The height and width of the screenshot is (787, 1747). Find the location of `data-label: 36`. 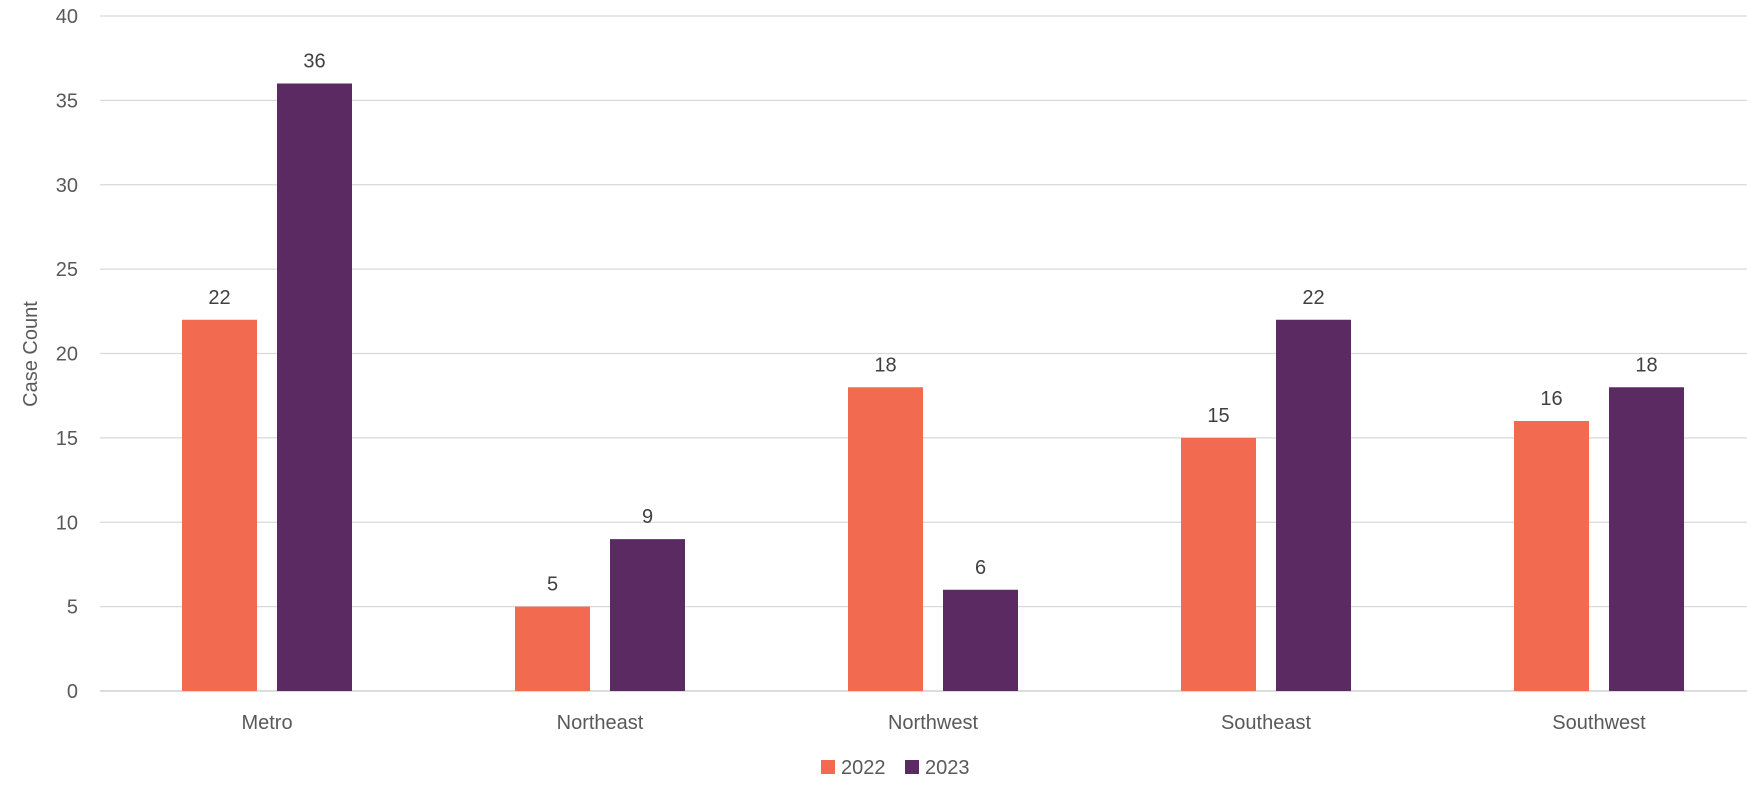

data-label: 36 is located at coordinates (314, 62).